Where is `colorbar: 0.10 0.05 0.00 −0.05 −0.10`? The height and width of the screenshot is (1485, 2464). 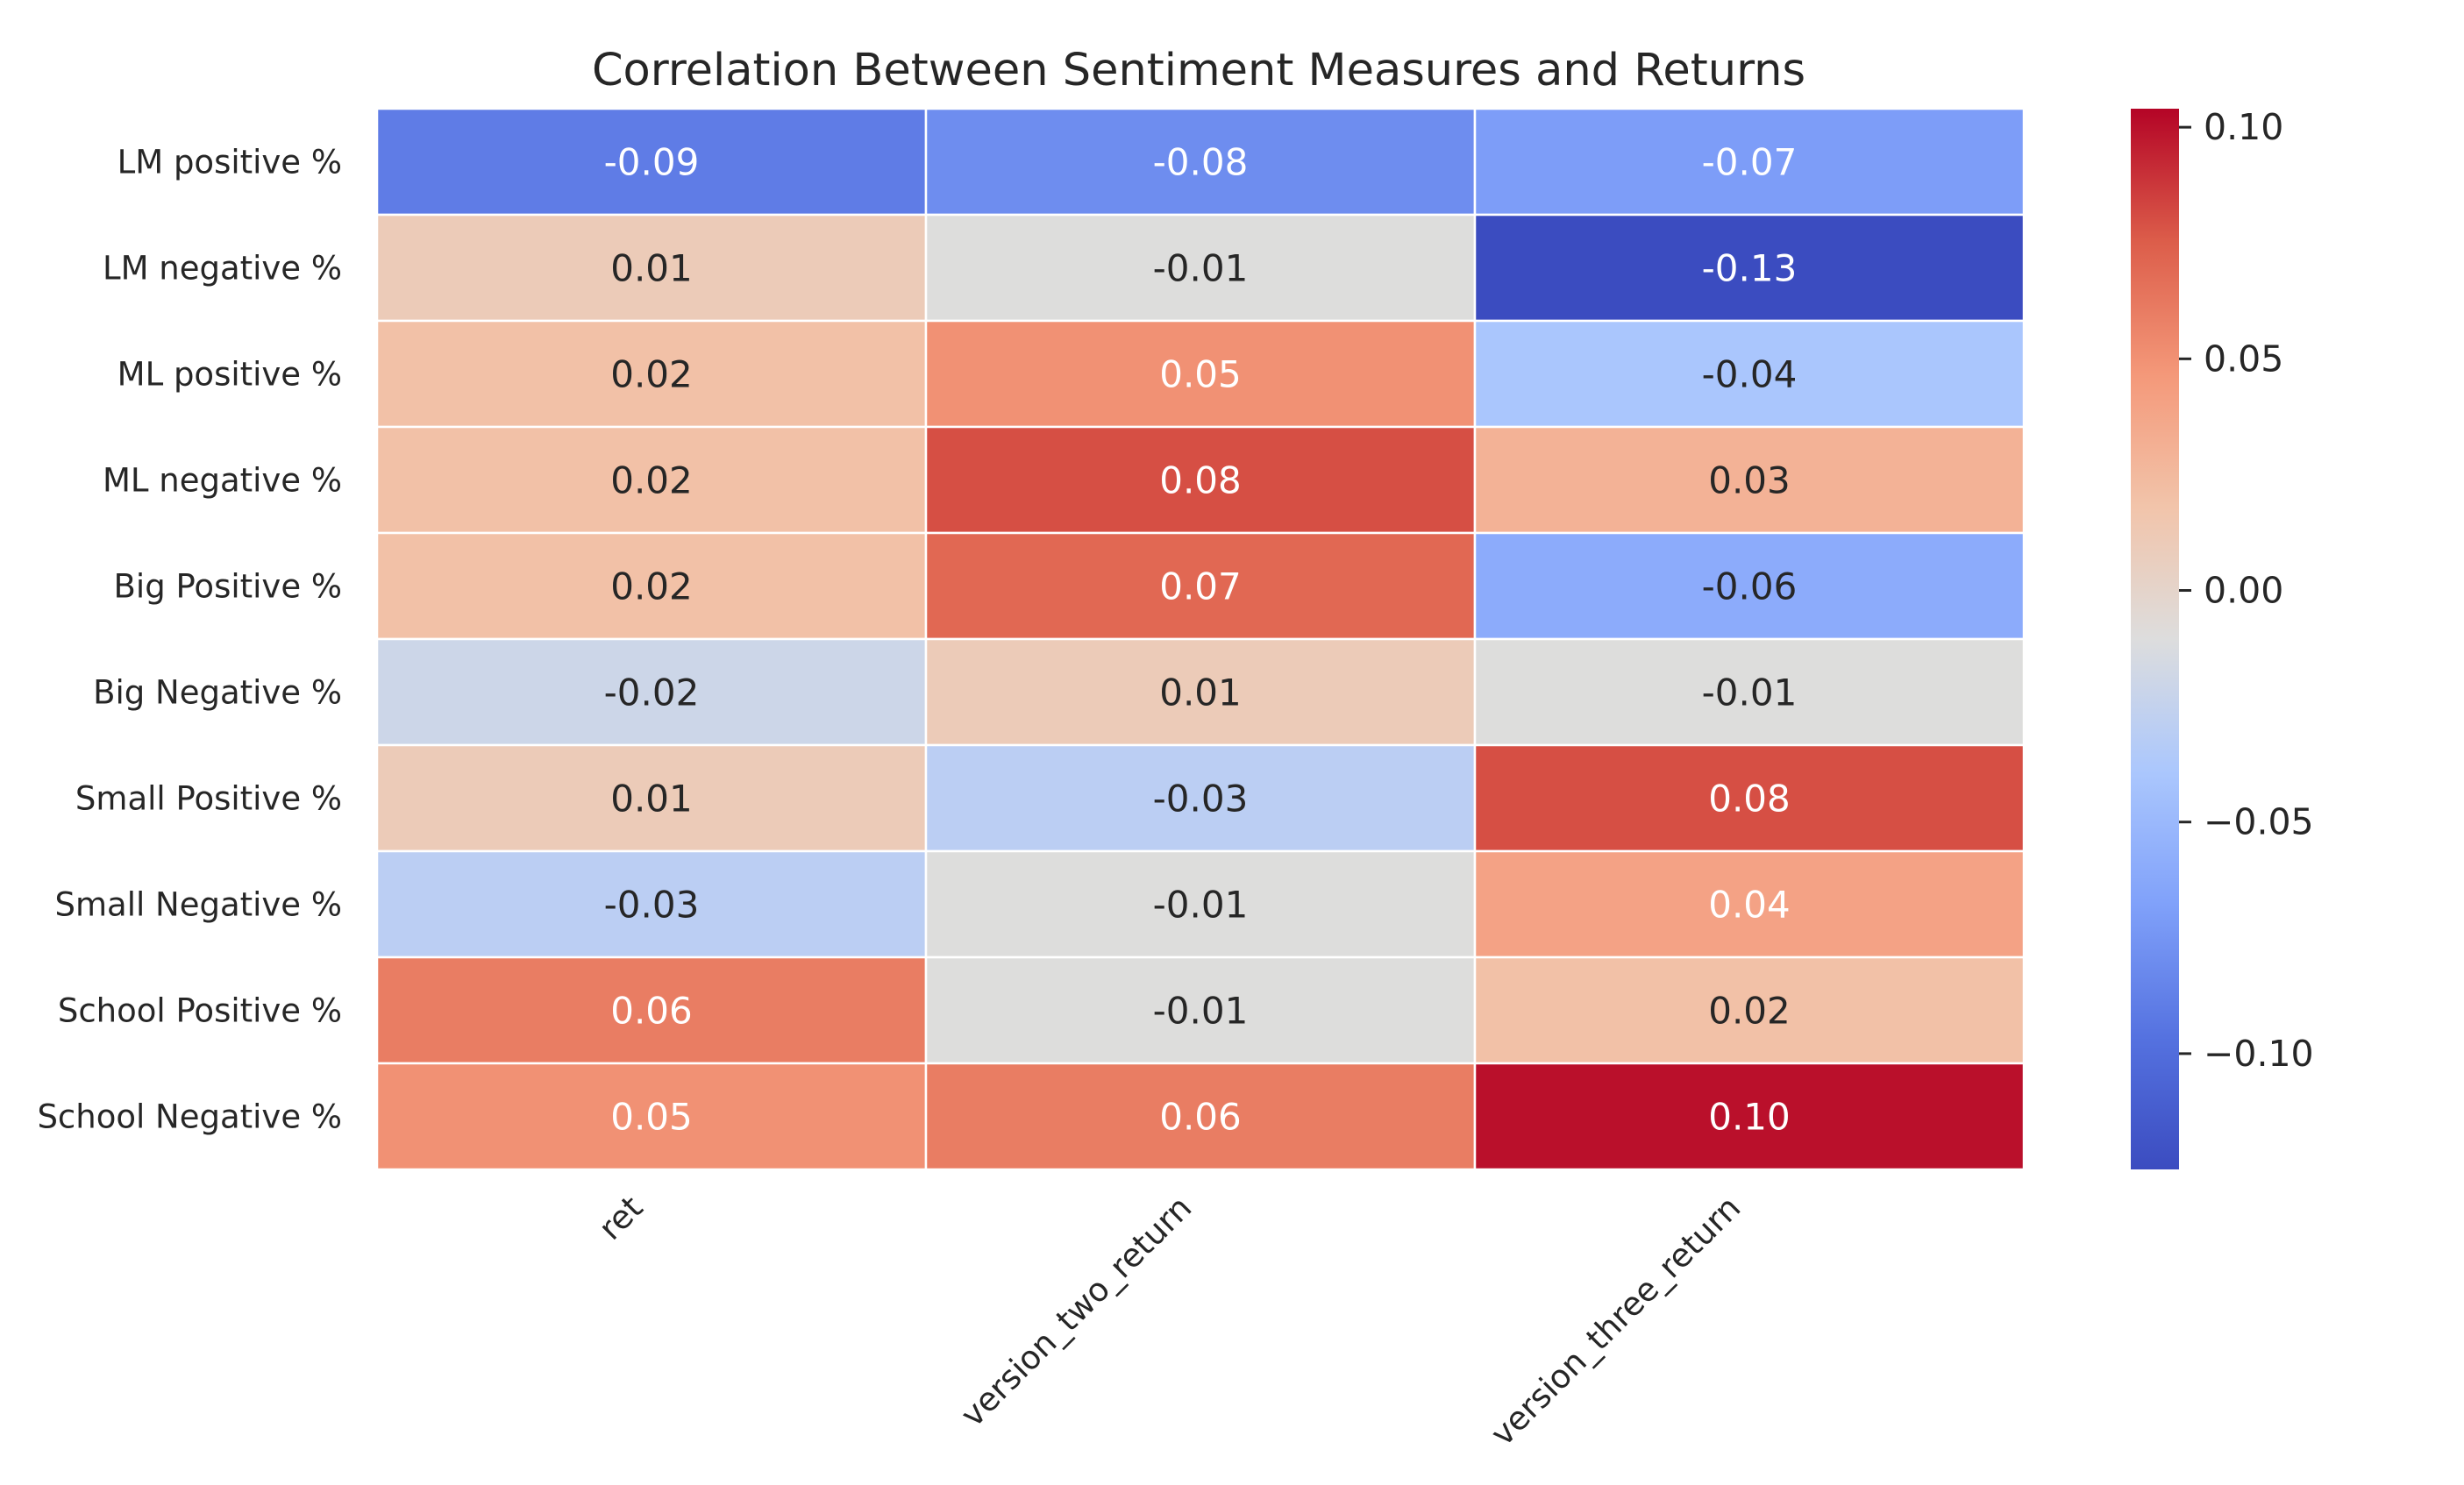
colorbar: 0.10 0.05 0.00 −0.05 −0.10 is located at coordinates (2222, 638).